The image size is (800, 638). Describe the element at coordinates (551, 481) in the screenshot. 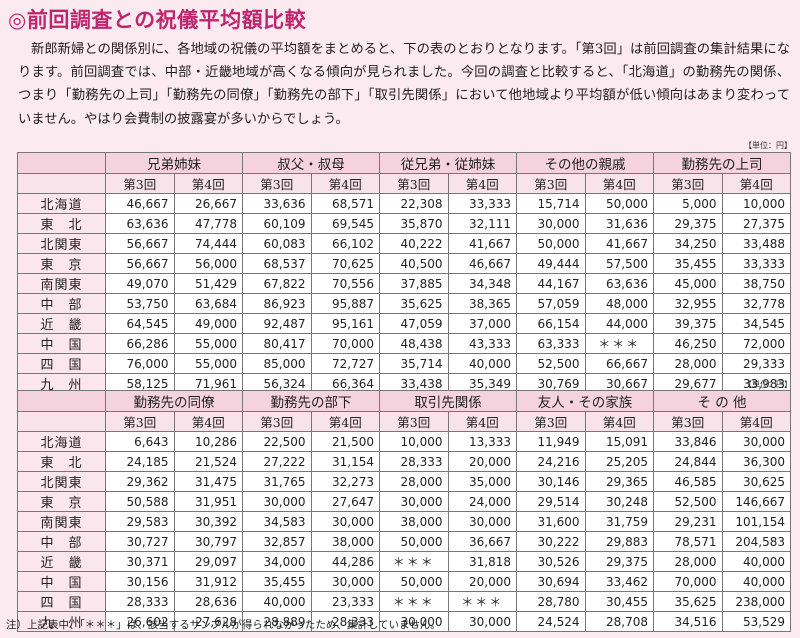

I see `value-cell: 30,146` at that location.